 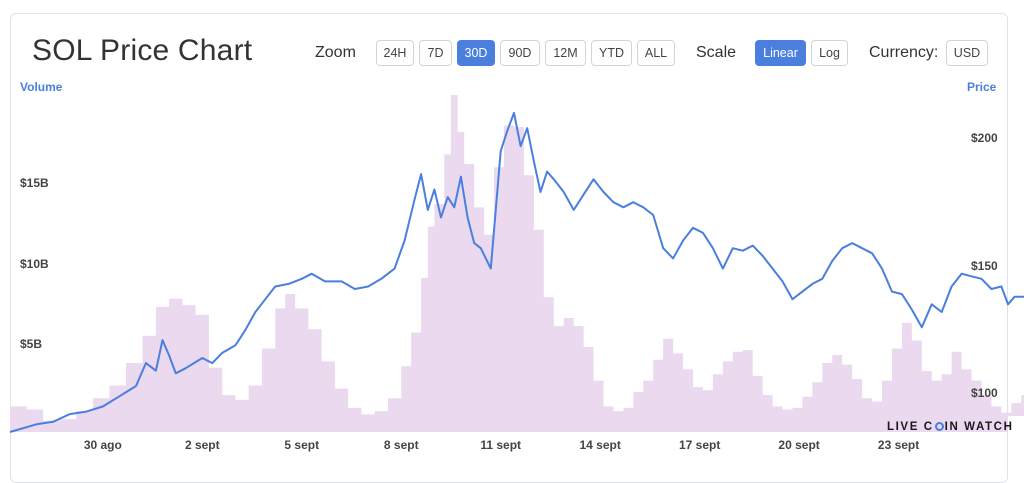 I want to click on volume-tick-label: $10B, so click(x=34, y=263).